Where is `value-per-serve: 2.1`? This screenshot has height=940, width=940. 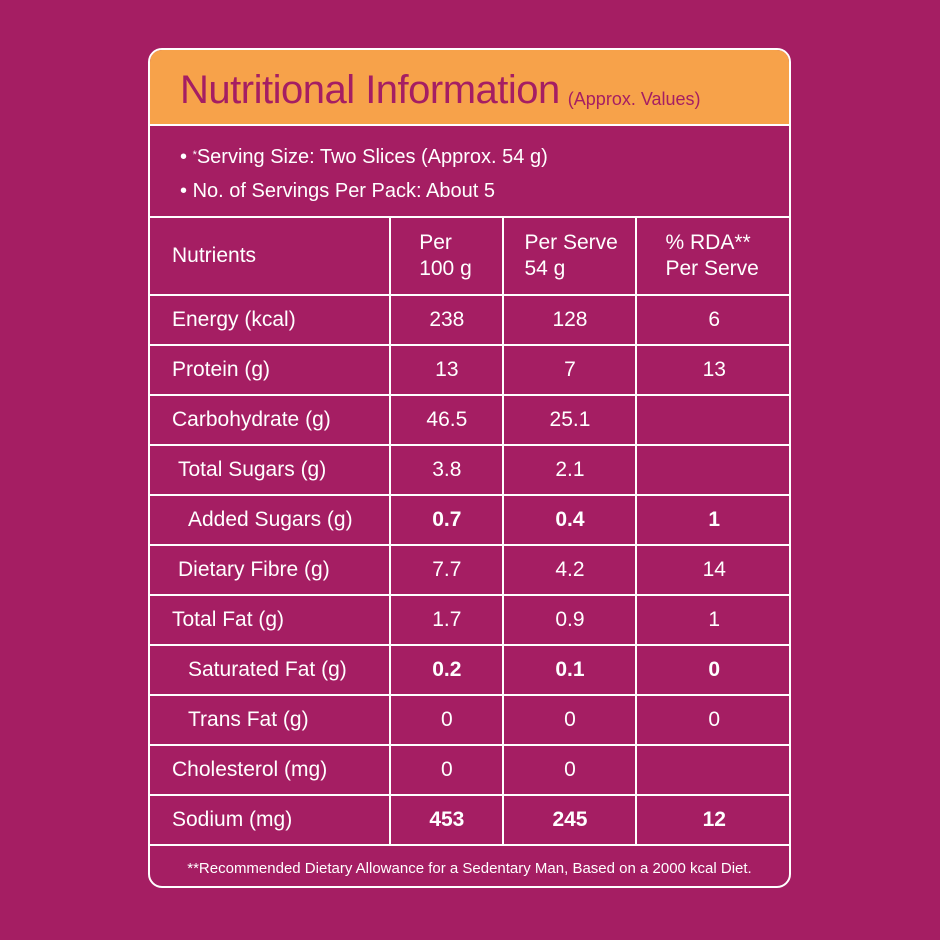
value-per-serve: 2.1 is located at coordinates (570, 470).